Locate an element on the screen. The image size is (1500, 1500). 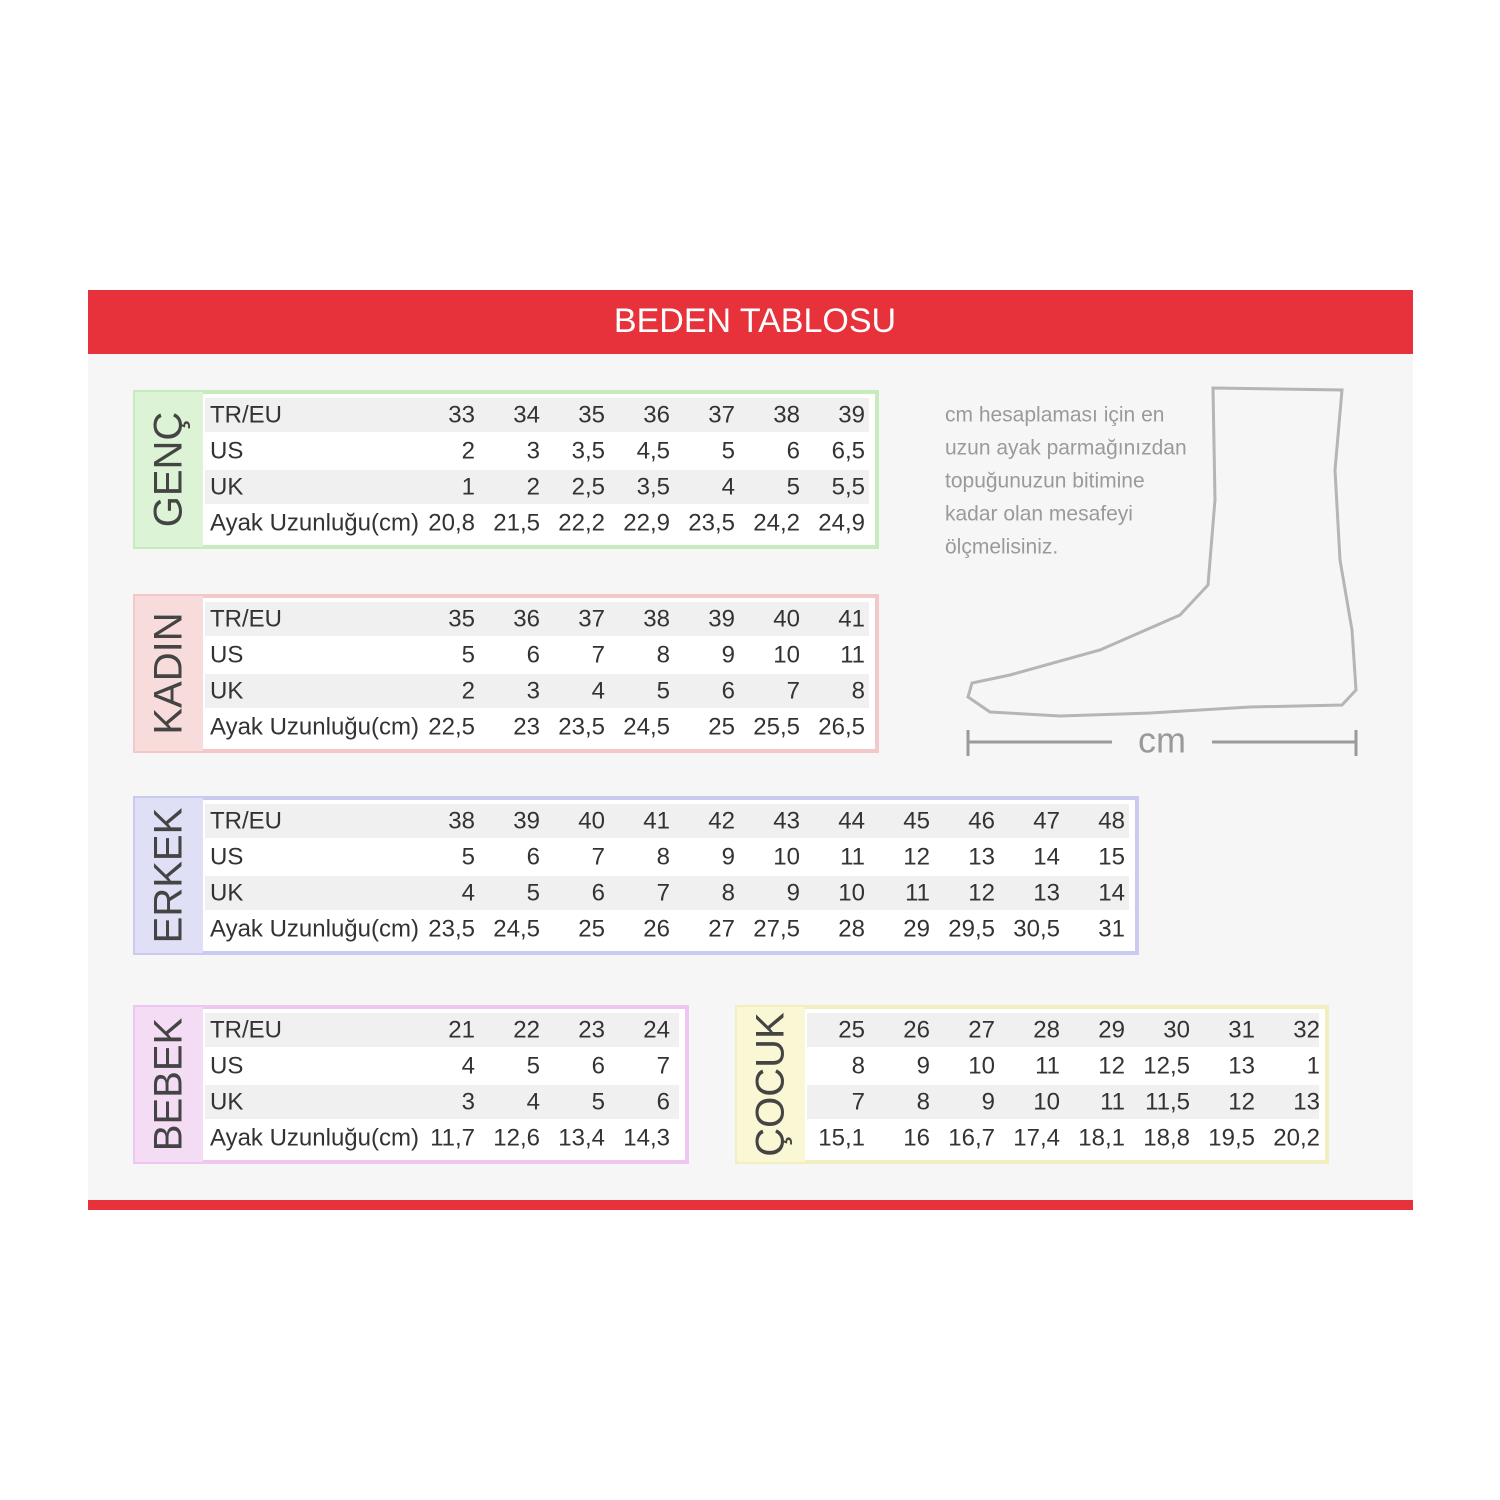
cell-value: 13,4 is located at coordinates (581, 1137).